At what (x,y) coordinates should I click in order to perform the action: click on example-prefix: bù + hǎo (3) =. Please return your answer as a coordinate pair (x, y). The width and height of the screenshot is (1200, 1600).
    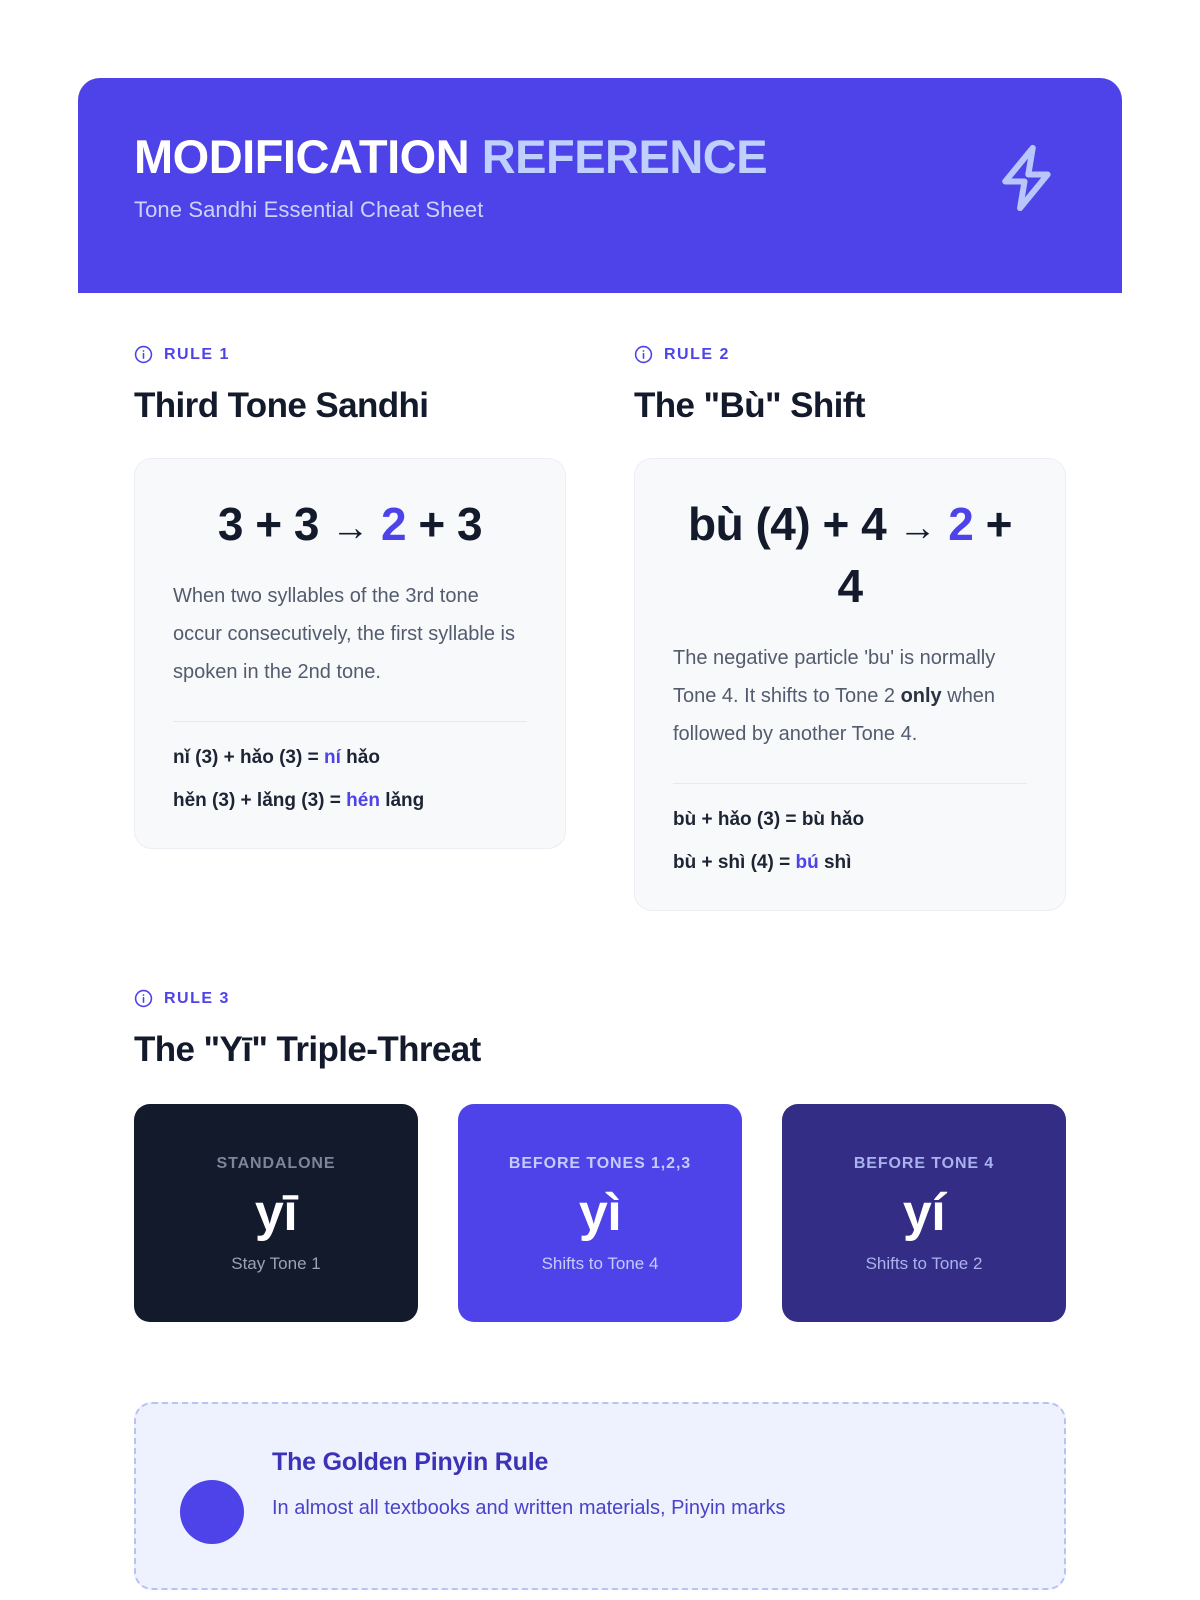
    Looking at the image, I should click on (737, 820).